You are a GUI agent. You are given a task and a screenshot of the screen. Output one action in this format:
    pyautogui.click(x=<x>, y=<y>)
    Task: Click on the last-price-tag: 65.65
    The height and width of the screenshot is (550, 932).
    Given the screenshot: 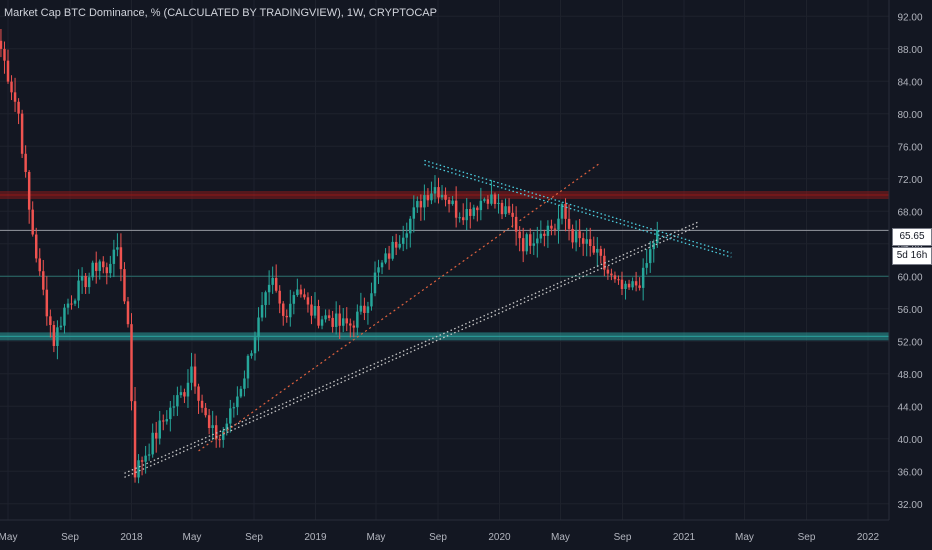 What is the action you would take?
    pyautogui.click(x=912, y=237)
    